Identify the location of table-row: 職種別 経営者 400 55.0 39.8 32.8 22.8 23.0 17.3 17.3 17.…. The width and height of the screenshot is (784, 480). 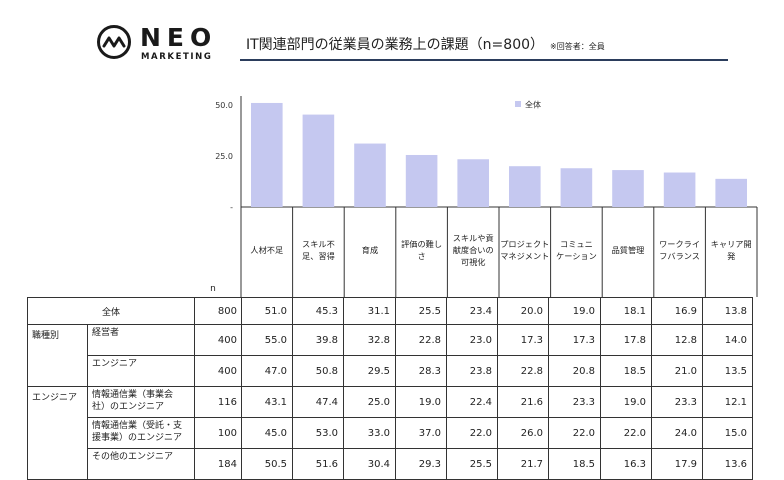
(390, 355).